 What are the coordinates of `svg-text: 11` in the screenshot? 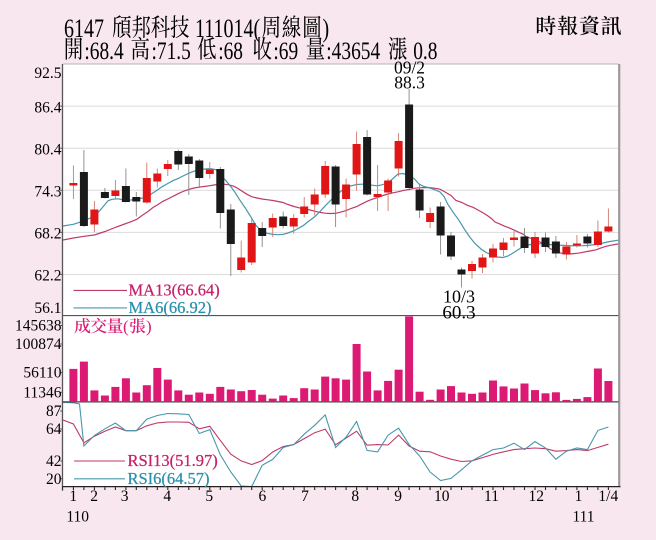 It's located at (491, 496).